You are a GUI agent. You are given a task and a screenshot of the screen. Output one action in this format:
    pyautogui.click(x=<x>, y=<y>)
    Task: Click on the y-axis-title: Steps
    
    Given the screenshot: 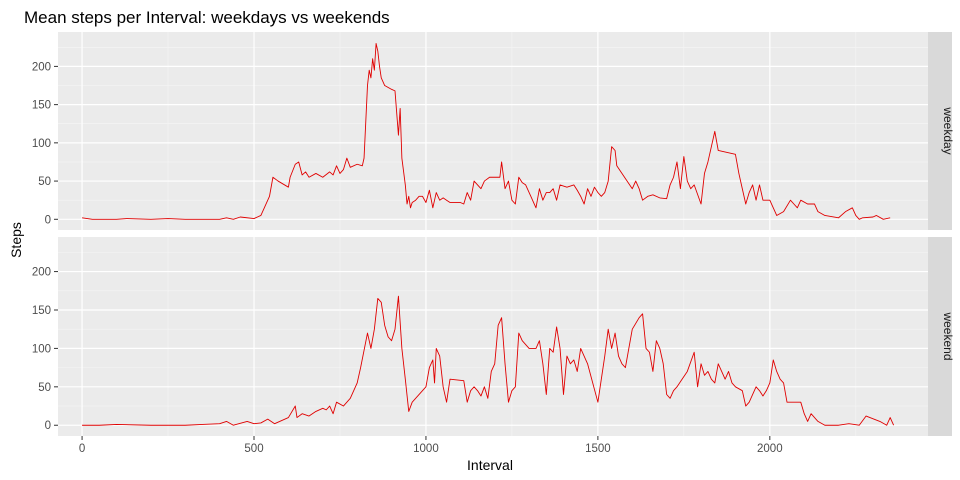 What is the action you would take?
    pyautogui.click(x=16, y=240)
    